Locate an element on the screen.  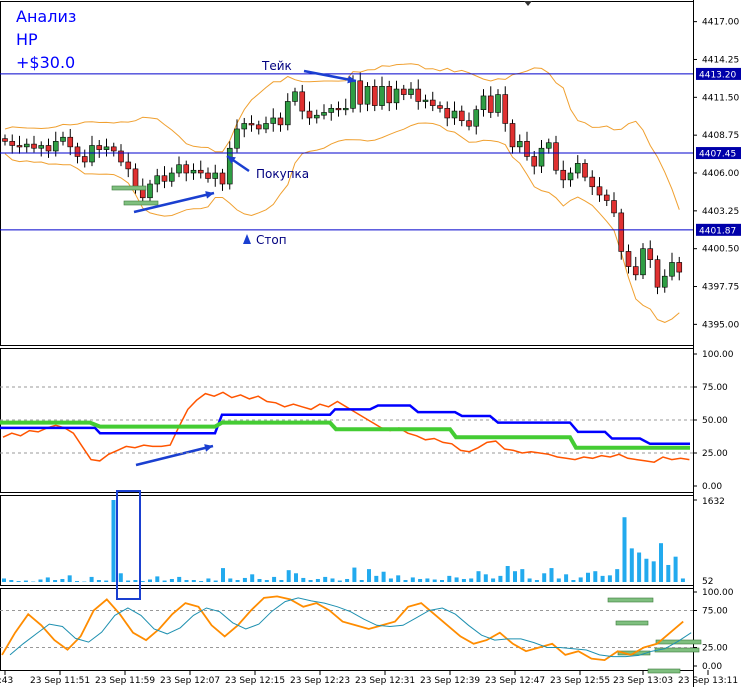
price-tick-label: 4417.00 is located at coordinates (720, 23).